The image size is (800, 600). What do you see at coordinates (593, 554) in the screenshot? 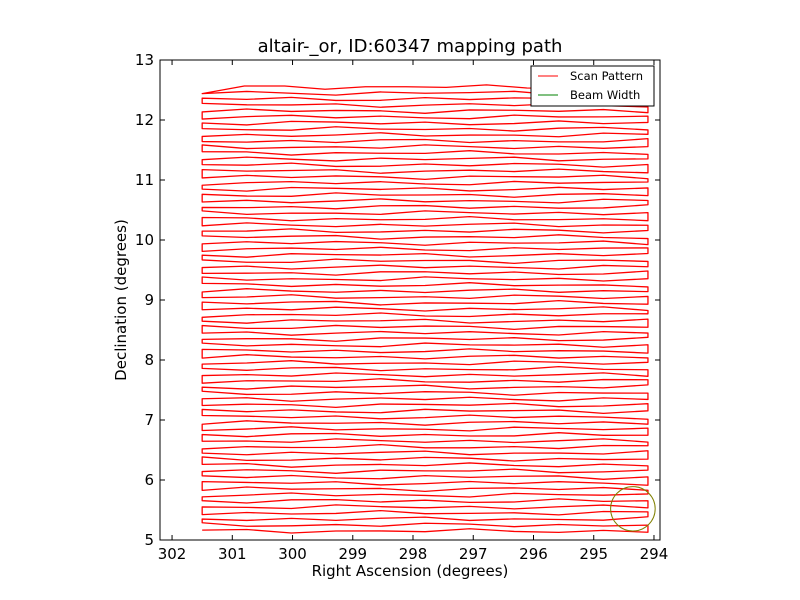
I see `x-tick-label: 295` at bounding box center [593, 554].